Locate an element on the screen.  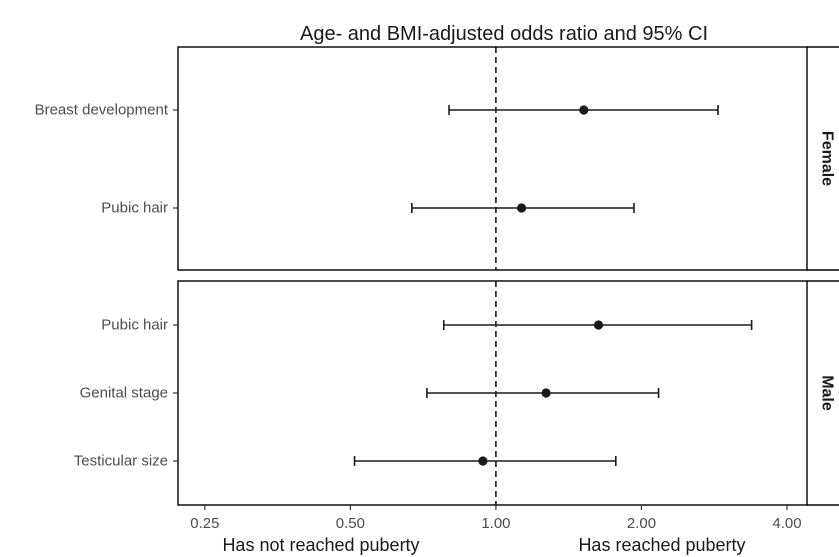
x-tick-label: 0.25 is located at coordinates (204, 523).